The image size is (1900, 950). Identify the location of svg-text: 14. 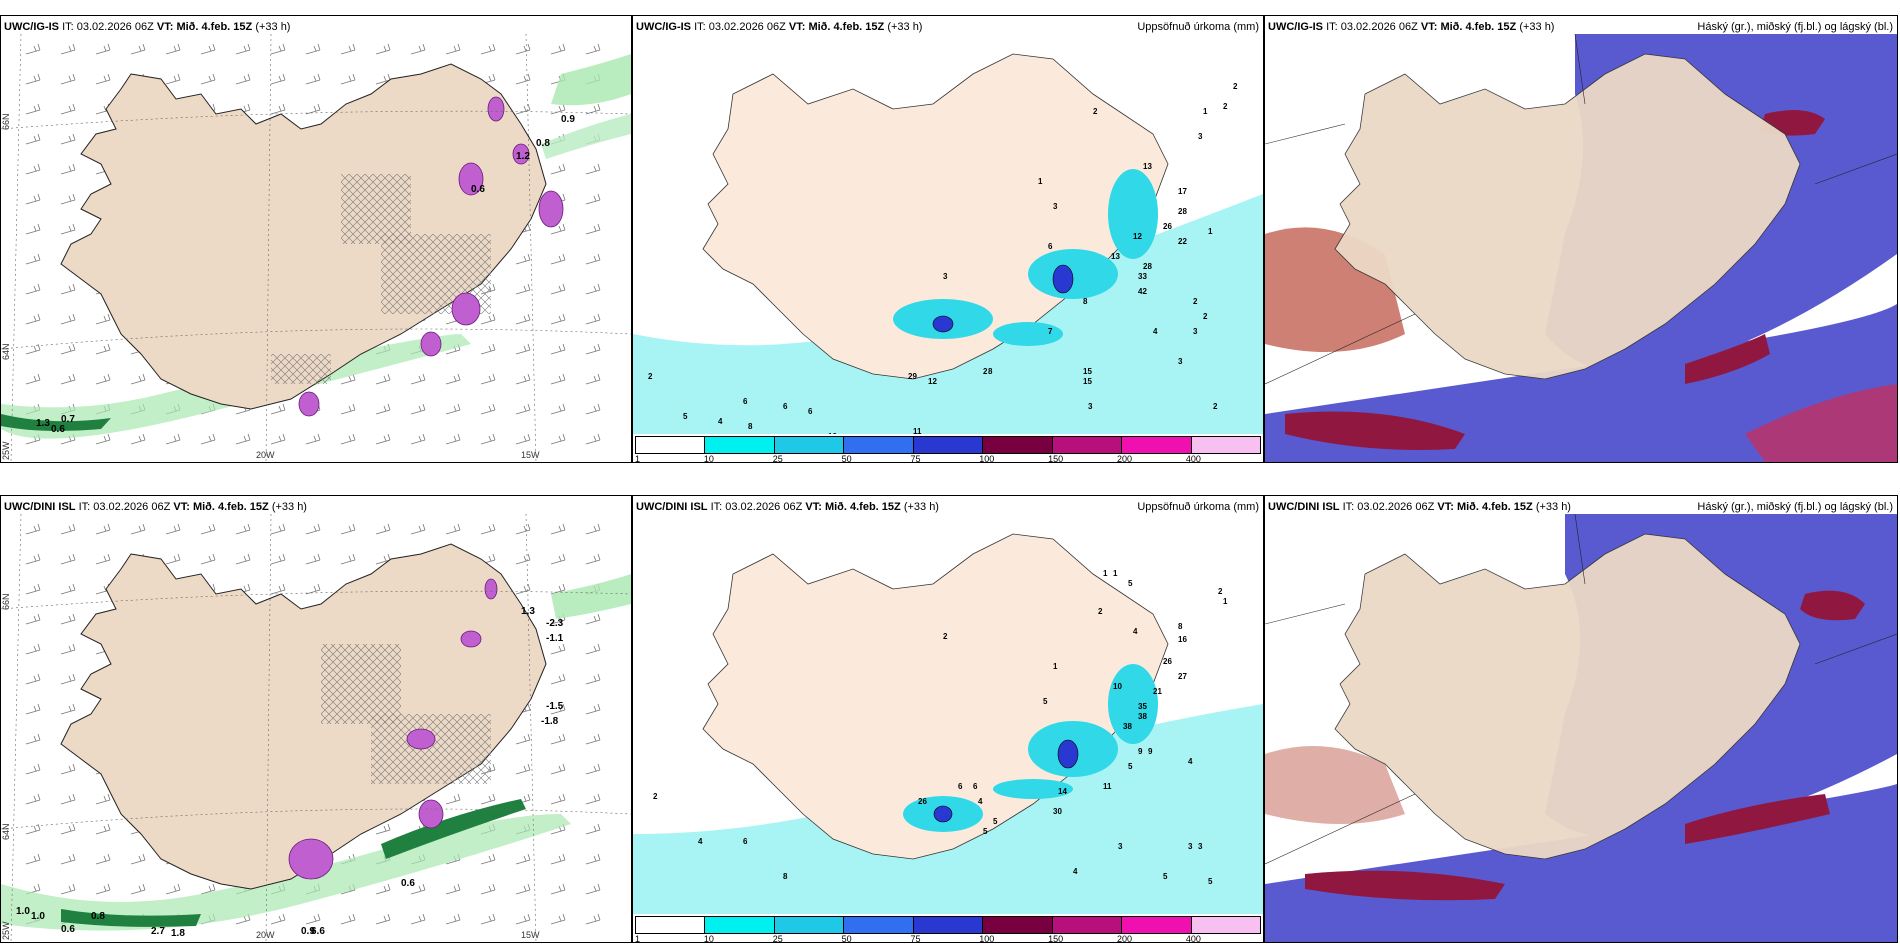
(1062, 791).